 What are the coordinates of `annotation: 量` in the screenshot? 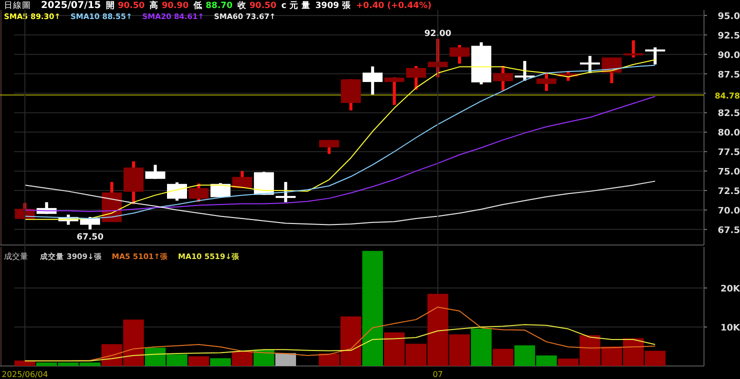 It's located at (305, 5).